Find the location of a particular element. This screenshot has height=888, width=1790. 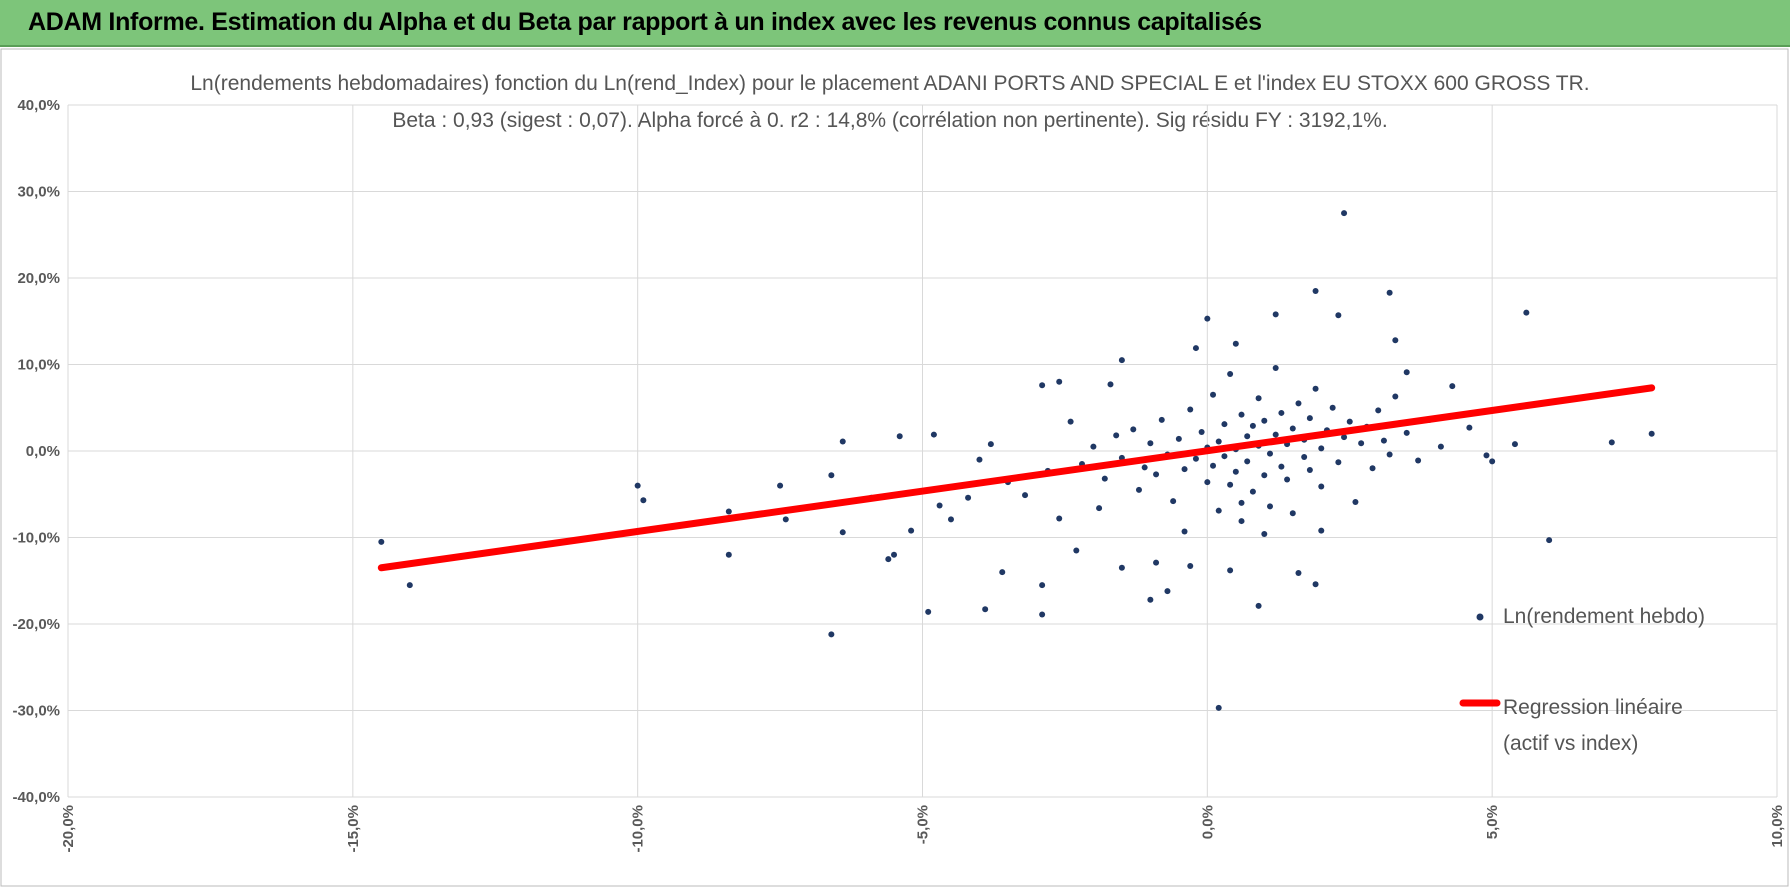

x-tick-label: -5,0% is located at coordinates (923, 824).